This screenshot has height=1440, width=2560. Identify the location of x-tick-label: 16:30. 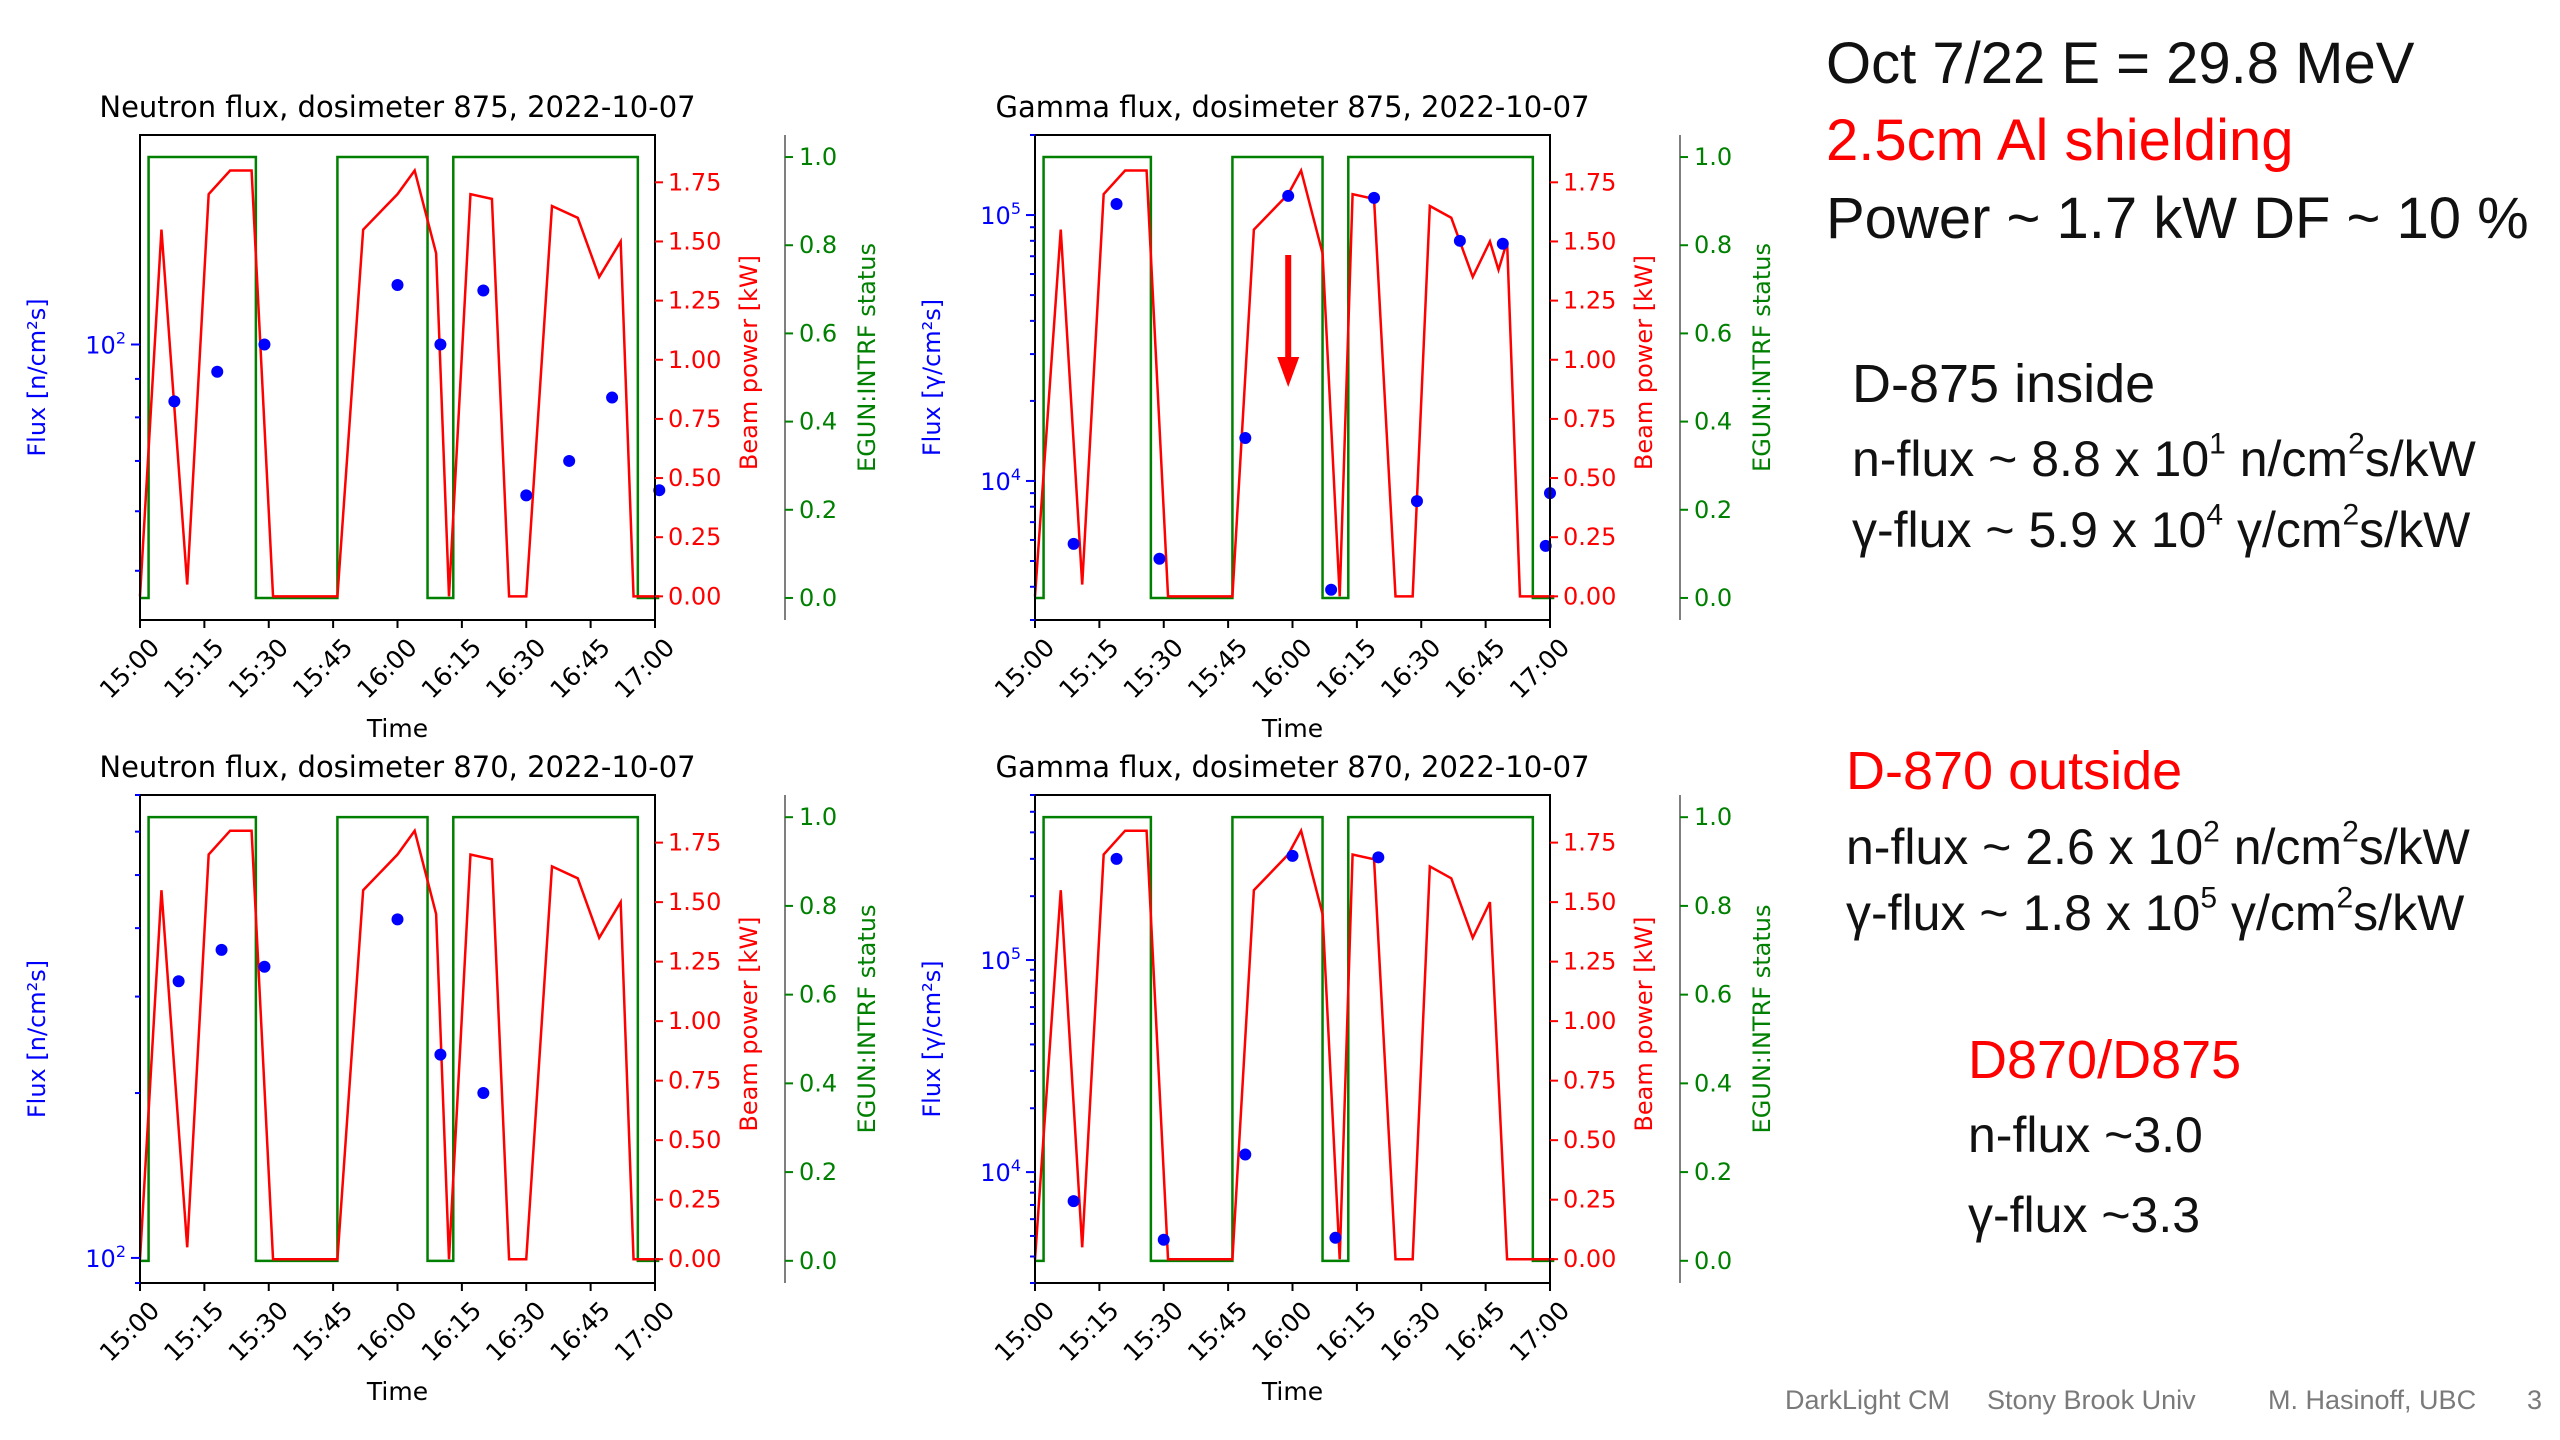
(515, 668).